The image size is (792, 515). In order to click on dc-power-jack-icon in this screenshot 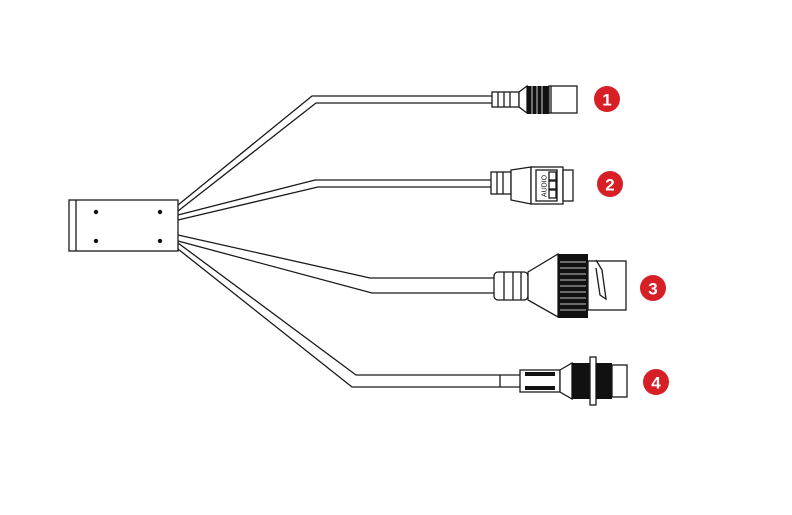, I will do `click(534, 99)`.